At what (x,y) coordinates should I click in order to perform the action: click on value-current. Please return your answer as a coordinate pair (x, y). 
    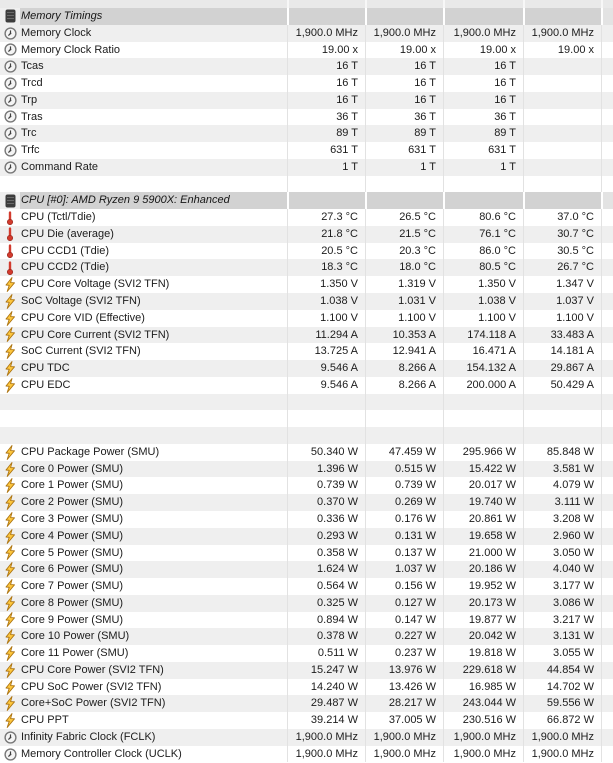
    Looking at the image, I should click on (326, 419).